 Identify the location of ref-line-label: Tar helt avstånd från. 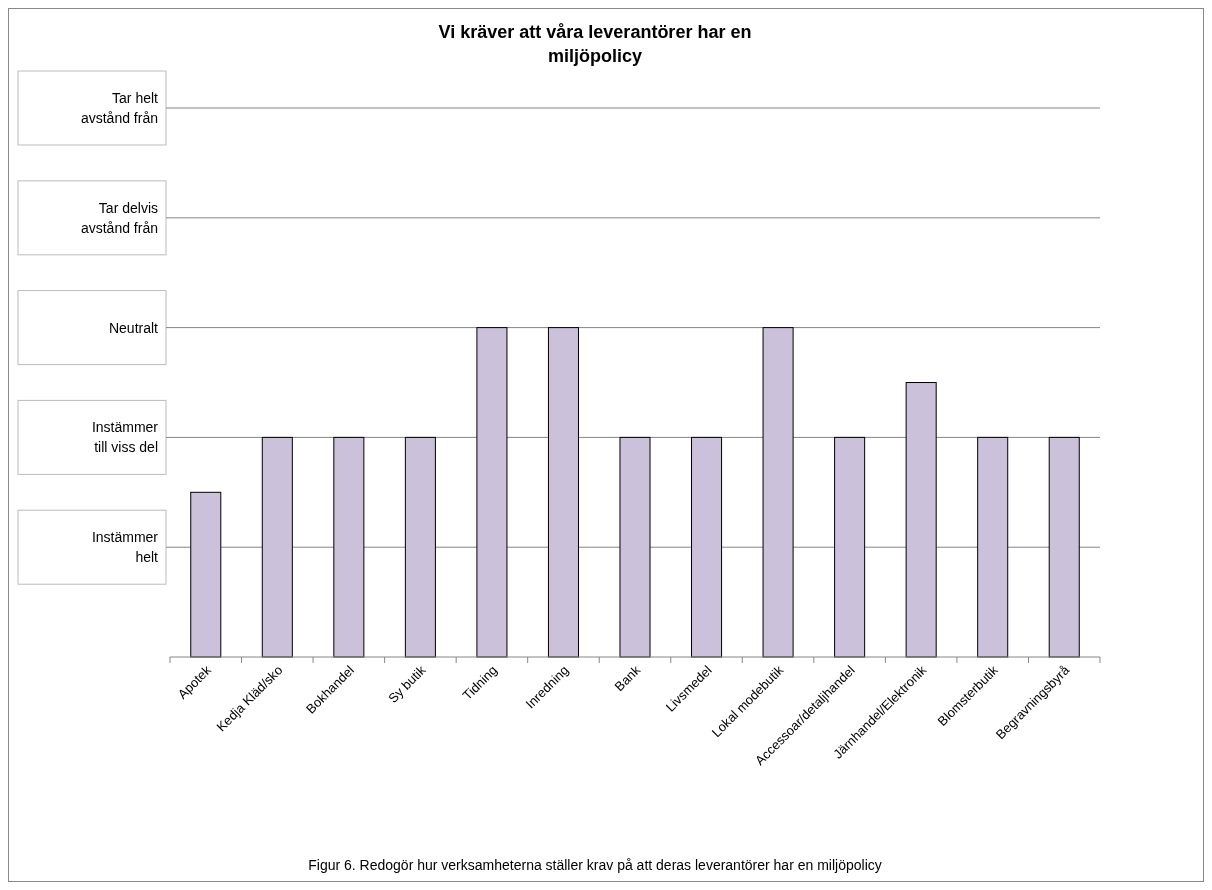
(119, 108).